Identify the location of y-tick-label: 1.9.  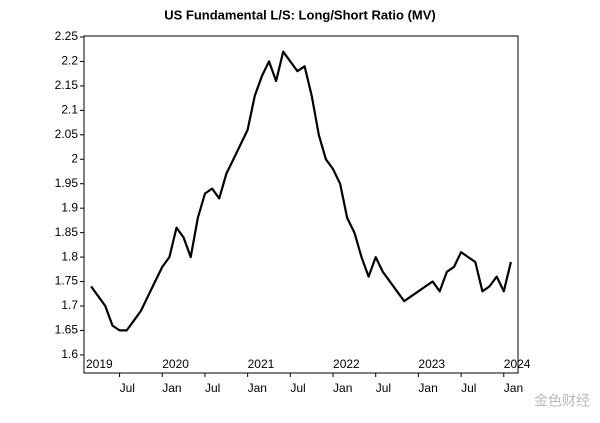
(69, 207).